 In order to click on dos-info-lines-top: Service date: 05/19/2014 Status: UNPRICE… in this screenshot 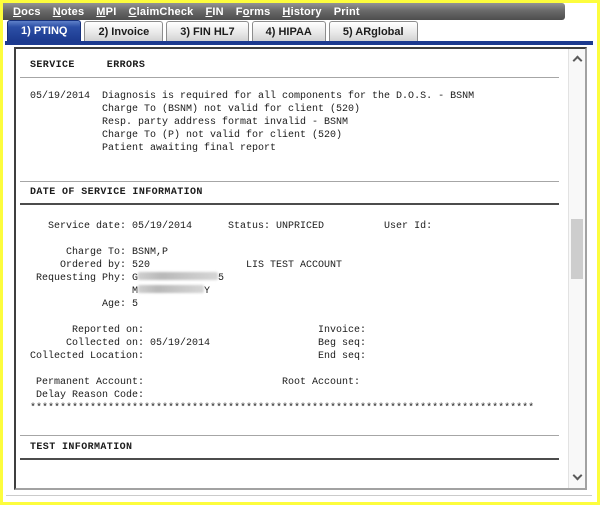, I will do `click(240, 246)`.